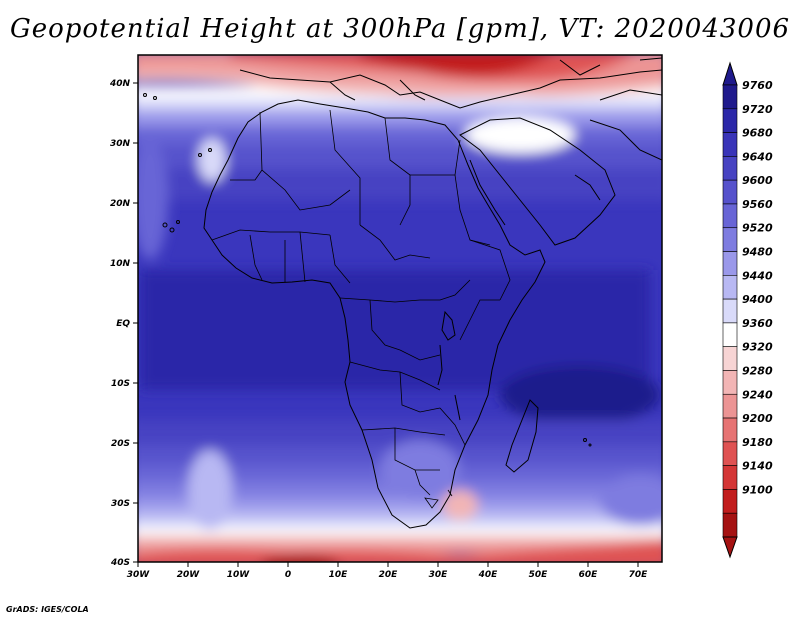 The height and width of the screenshot is (618, 800). Describe the element at coordinates (639, 575) in the screenshot. I see `lon-label: 70E` at that location.